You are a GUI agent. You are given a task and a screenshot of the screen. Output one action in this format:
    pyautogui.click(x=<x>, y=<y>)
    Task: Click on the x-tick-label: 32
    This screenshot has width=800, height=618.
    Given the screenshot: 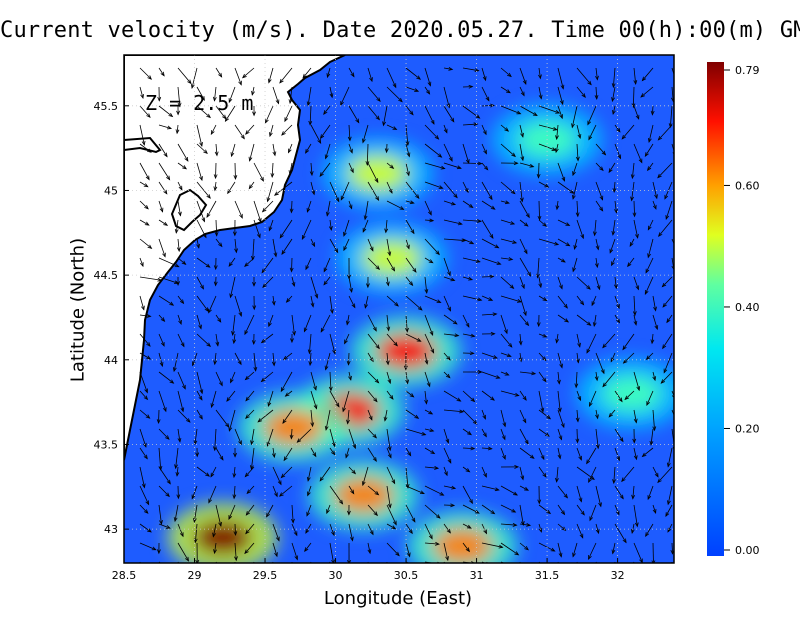 What is the action you would take?
    pyautogui.click(x=618, y=575)
    